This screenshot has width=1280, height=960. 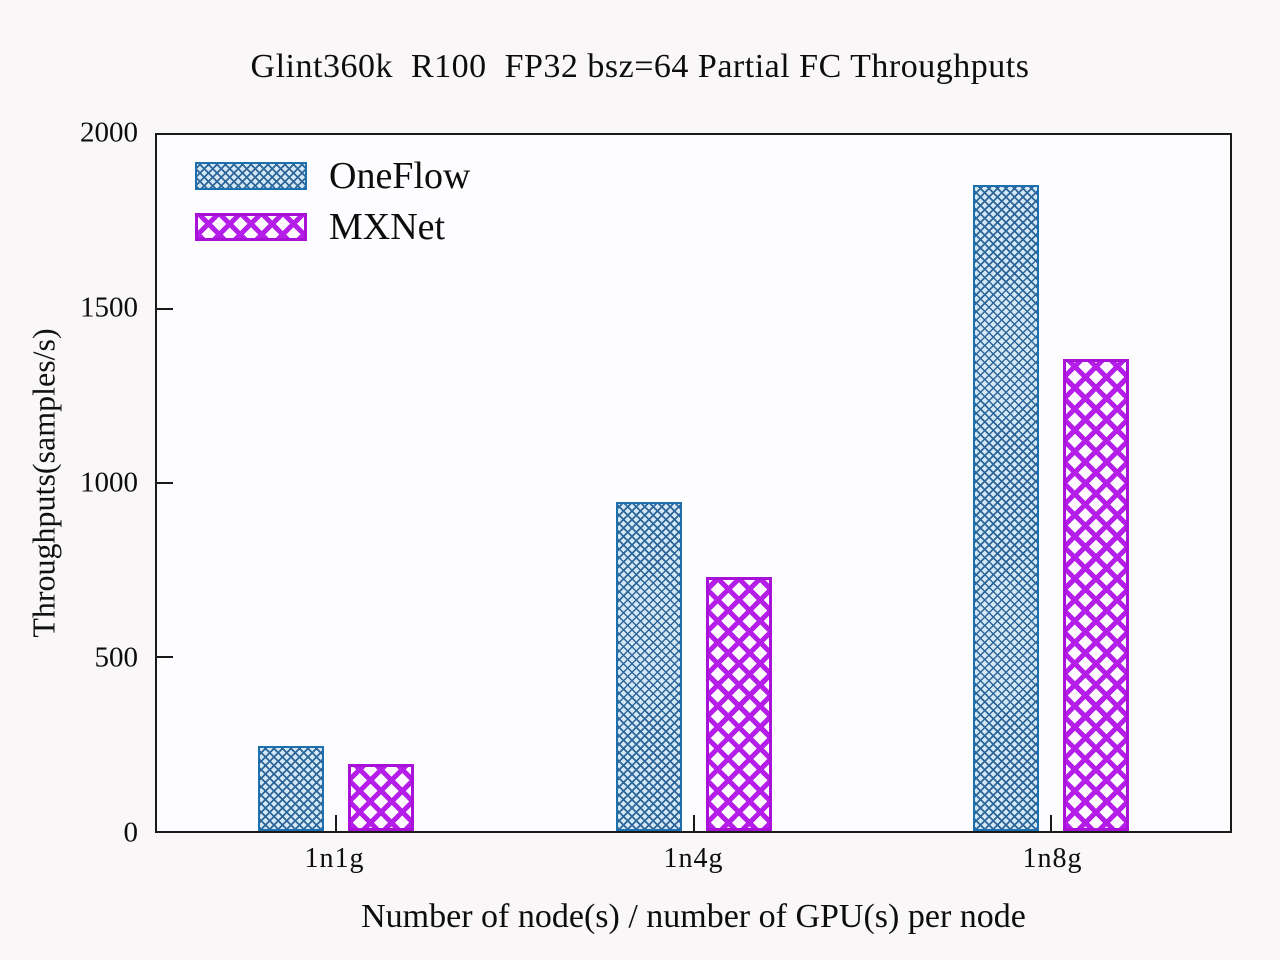 What do you see at coordinates (109, 482) in the screenshot?
I see `y-tick-label-1000: 1000` at bounding box center [109, 482].